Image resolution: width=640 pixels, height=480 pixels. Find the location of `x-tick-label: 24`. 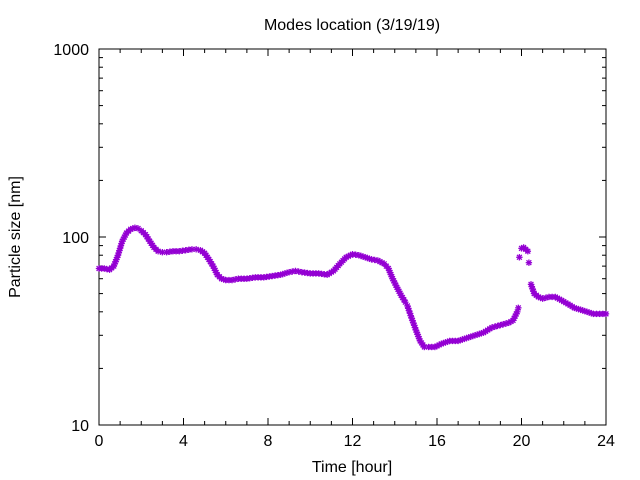

x-tick-label: 24 is located at coordinates (606, 441).